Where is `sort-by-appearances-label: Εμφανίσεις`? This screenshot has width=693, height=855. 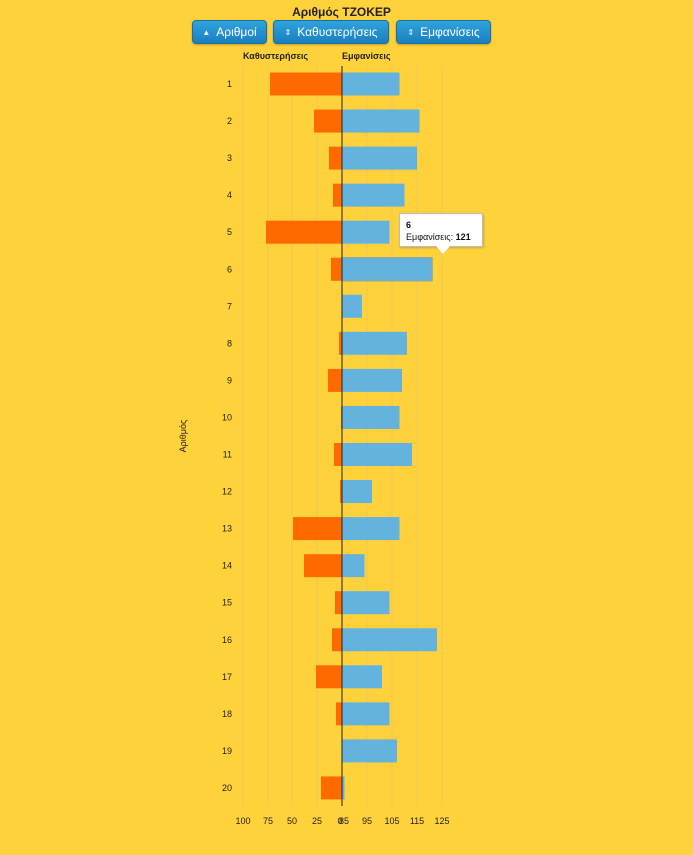
sort-by-appearances-label: Εμφανίσεις is located at coordinates (450, 32).